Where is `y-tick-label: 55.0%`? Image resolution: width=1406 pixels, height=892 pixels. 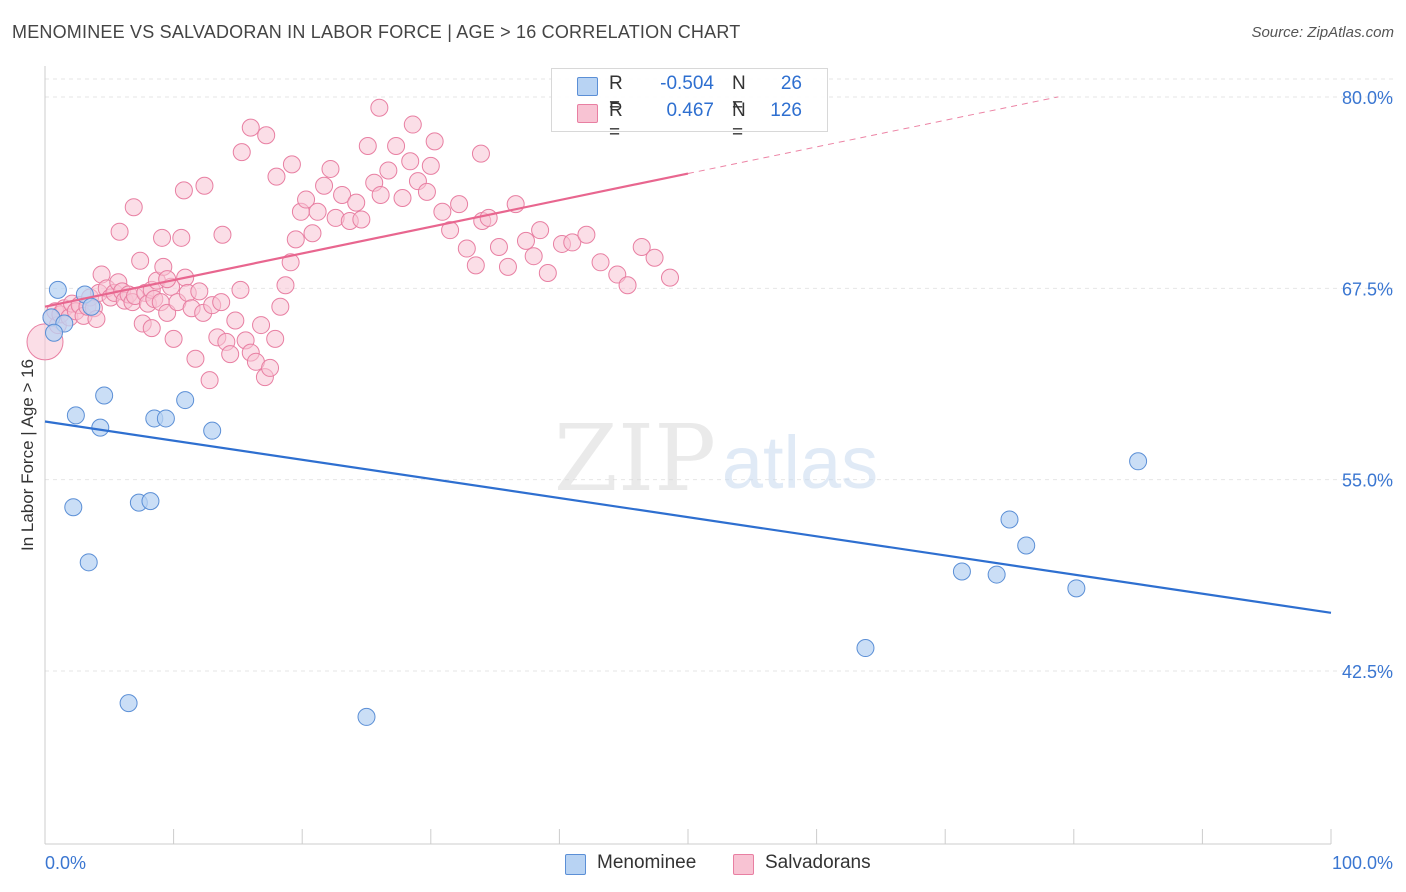 y-tick-label: 55.0% is located at coordinates (1367, 481).